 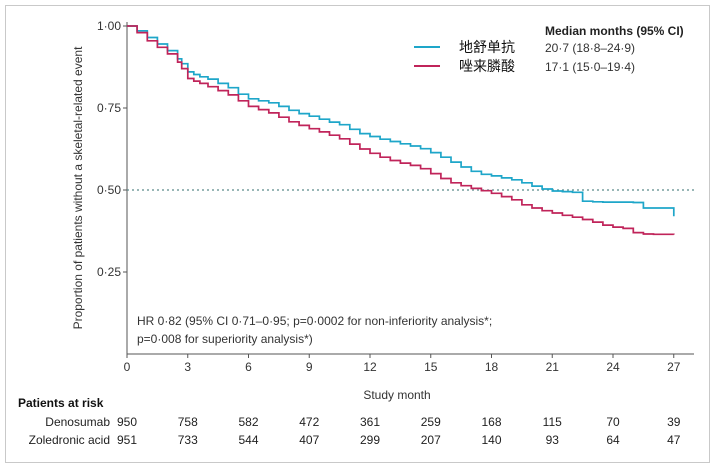 I want to click on legend-ci-denosumab: 20·7 (18·8–24·9), so click(x=590, y=48).